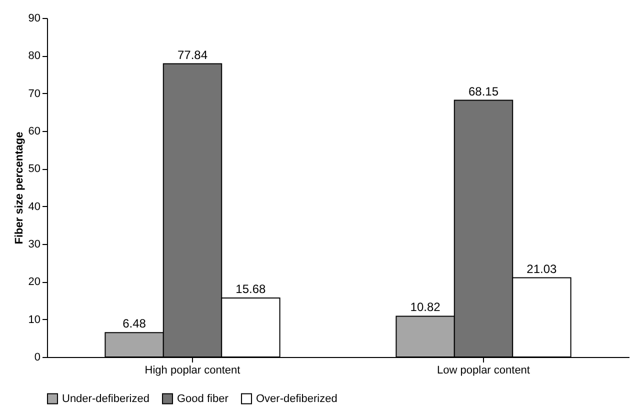 The width and height of the screenshot is (641, 418). What do you see at coordinates (34, 56) in the screenshot?
I see `y-tick-label: 80` at bounding box center [34, 56].